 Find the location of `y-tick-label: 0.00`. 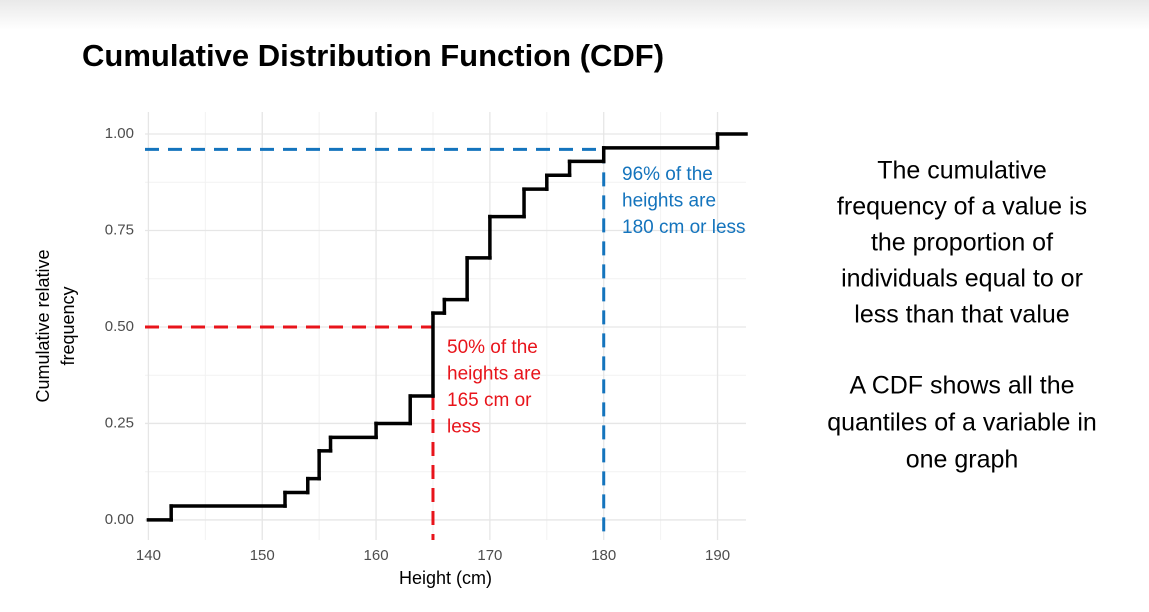

y-tick-label: 0.00 is located at coordinates (119, 519).